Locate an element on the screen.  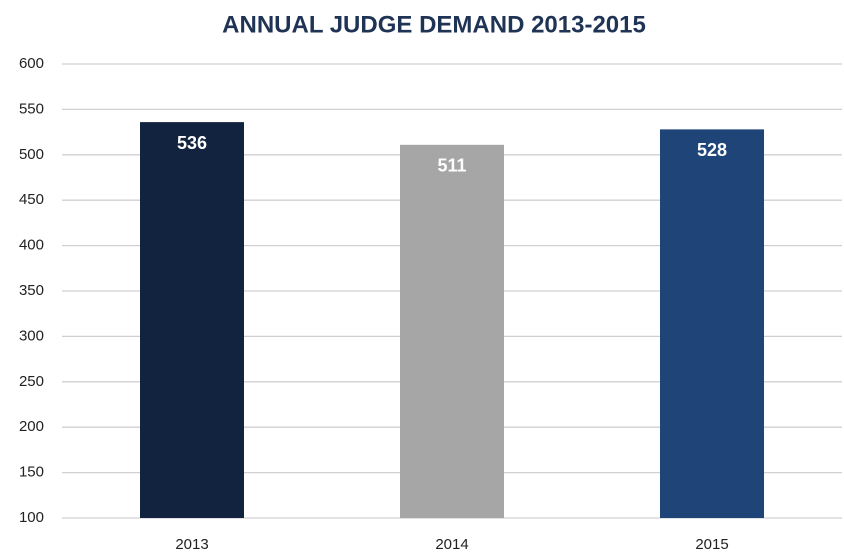
y-tick-label: 200 is located at coordinates (31, 426).